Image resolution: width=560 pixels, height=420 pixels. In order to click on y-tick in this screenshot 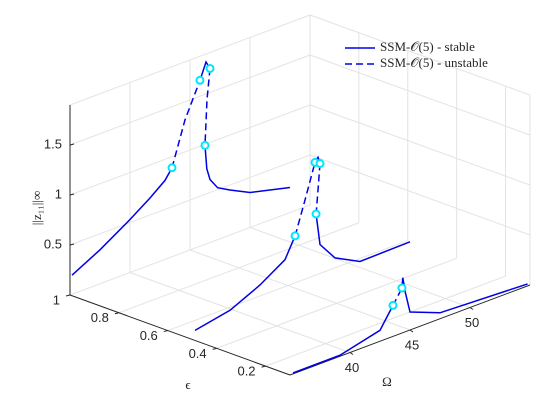, I will do `click(68, 295)`.